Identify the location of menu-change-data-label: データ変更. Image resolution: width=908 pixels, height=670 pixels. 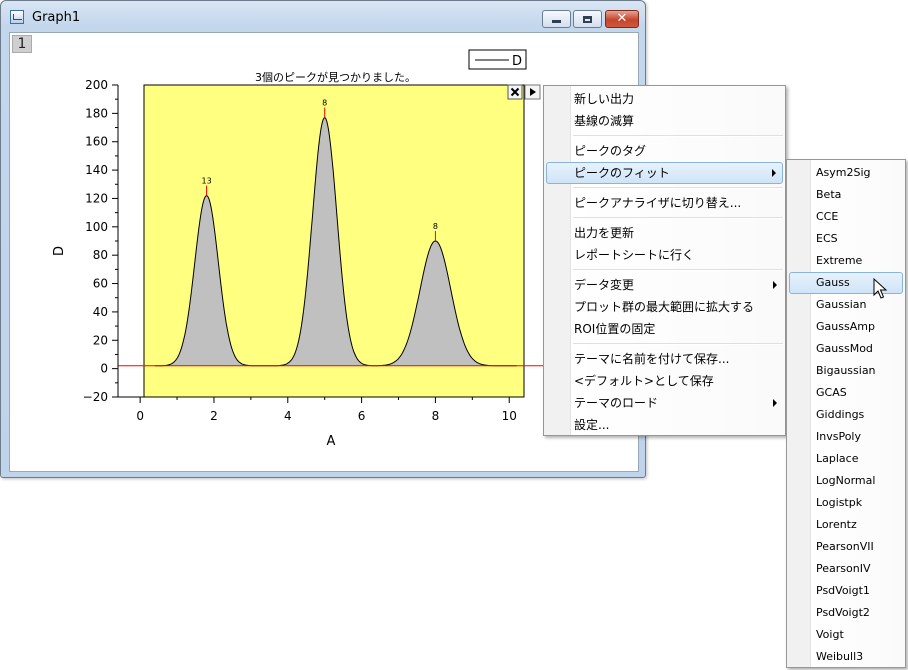
(604, 285).